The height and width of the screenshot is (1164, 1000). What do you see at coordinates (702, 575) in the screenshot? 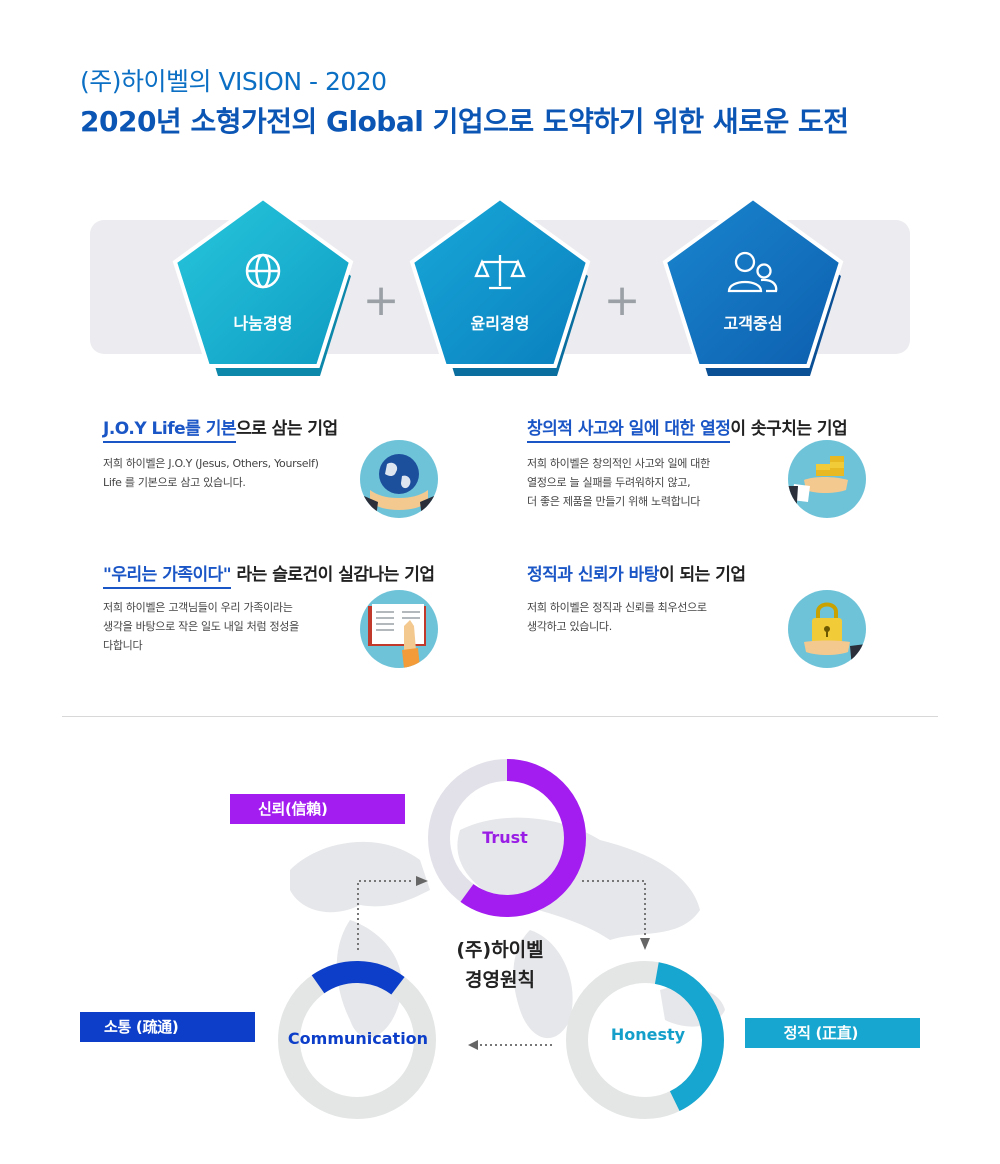
I see `feature-title-rest: 이 되는 기업` at bounding box center [702, 575].